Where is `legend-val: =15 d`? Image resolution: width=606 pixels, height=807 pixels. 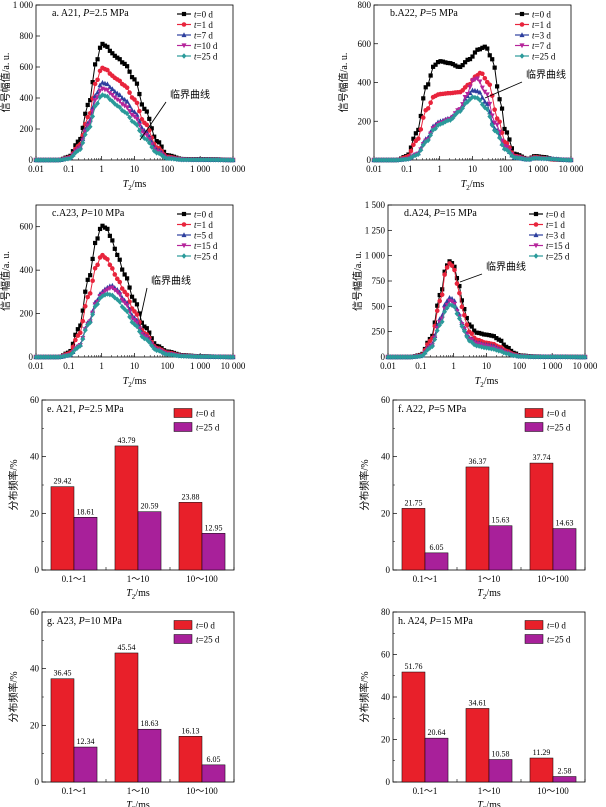
legend-val: =15 d is located at coordinates (207, 246).